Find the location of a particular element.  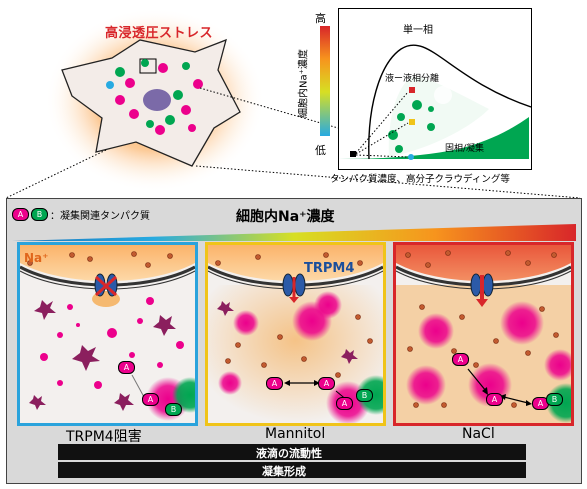

y-axis-label: 細胞内Na⁺濃度 is located at coordinates (304, 83).